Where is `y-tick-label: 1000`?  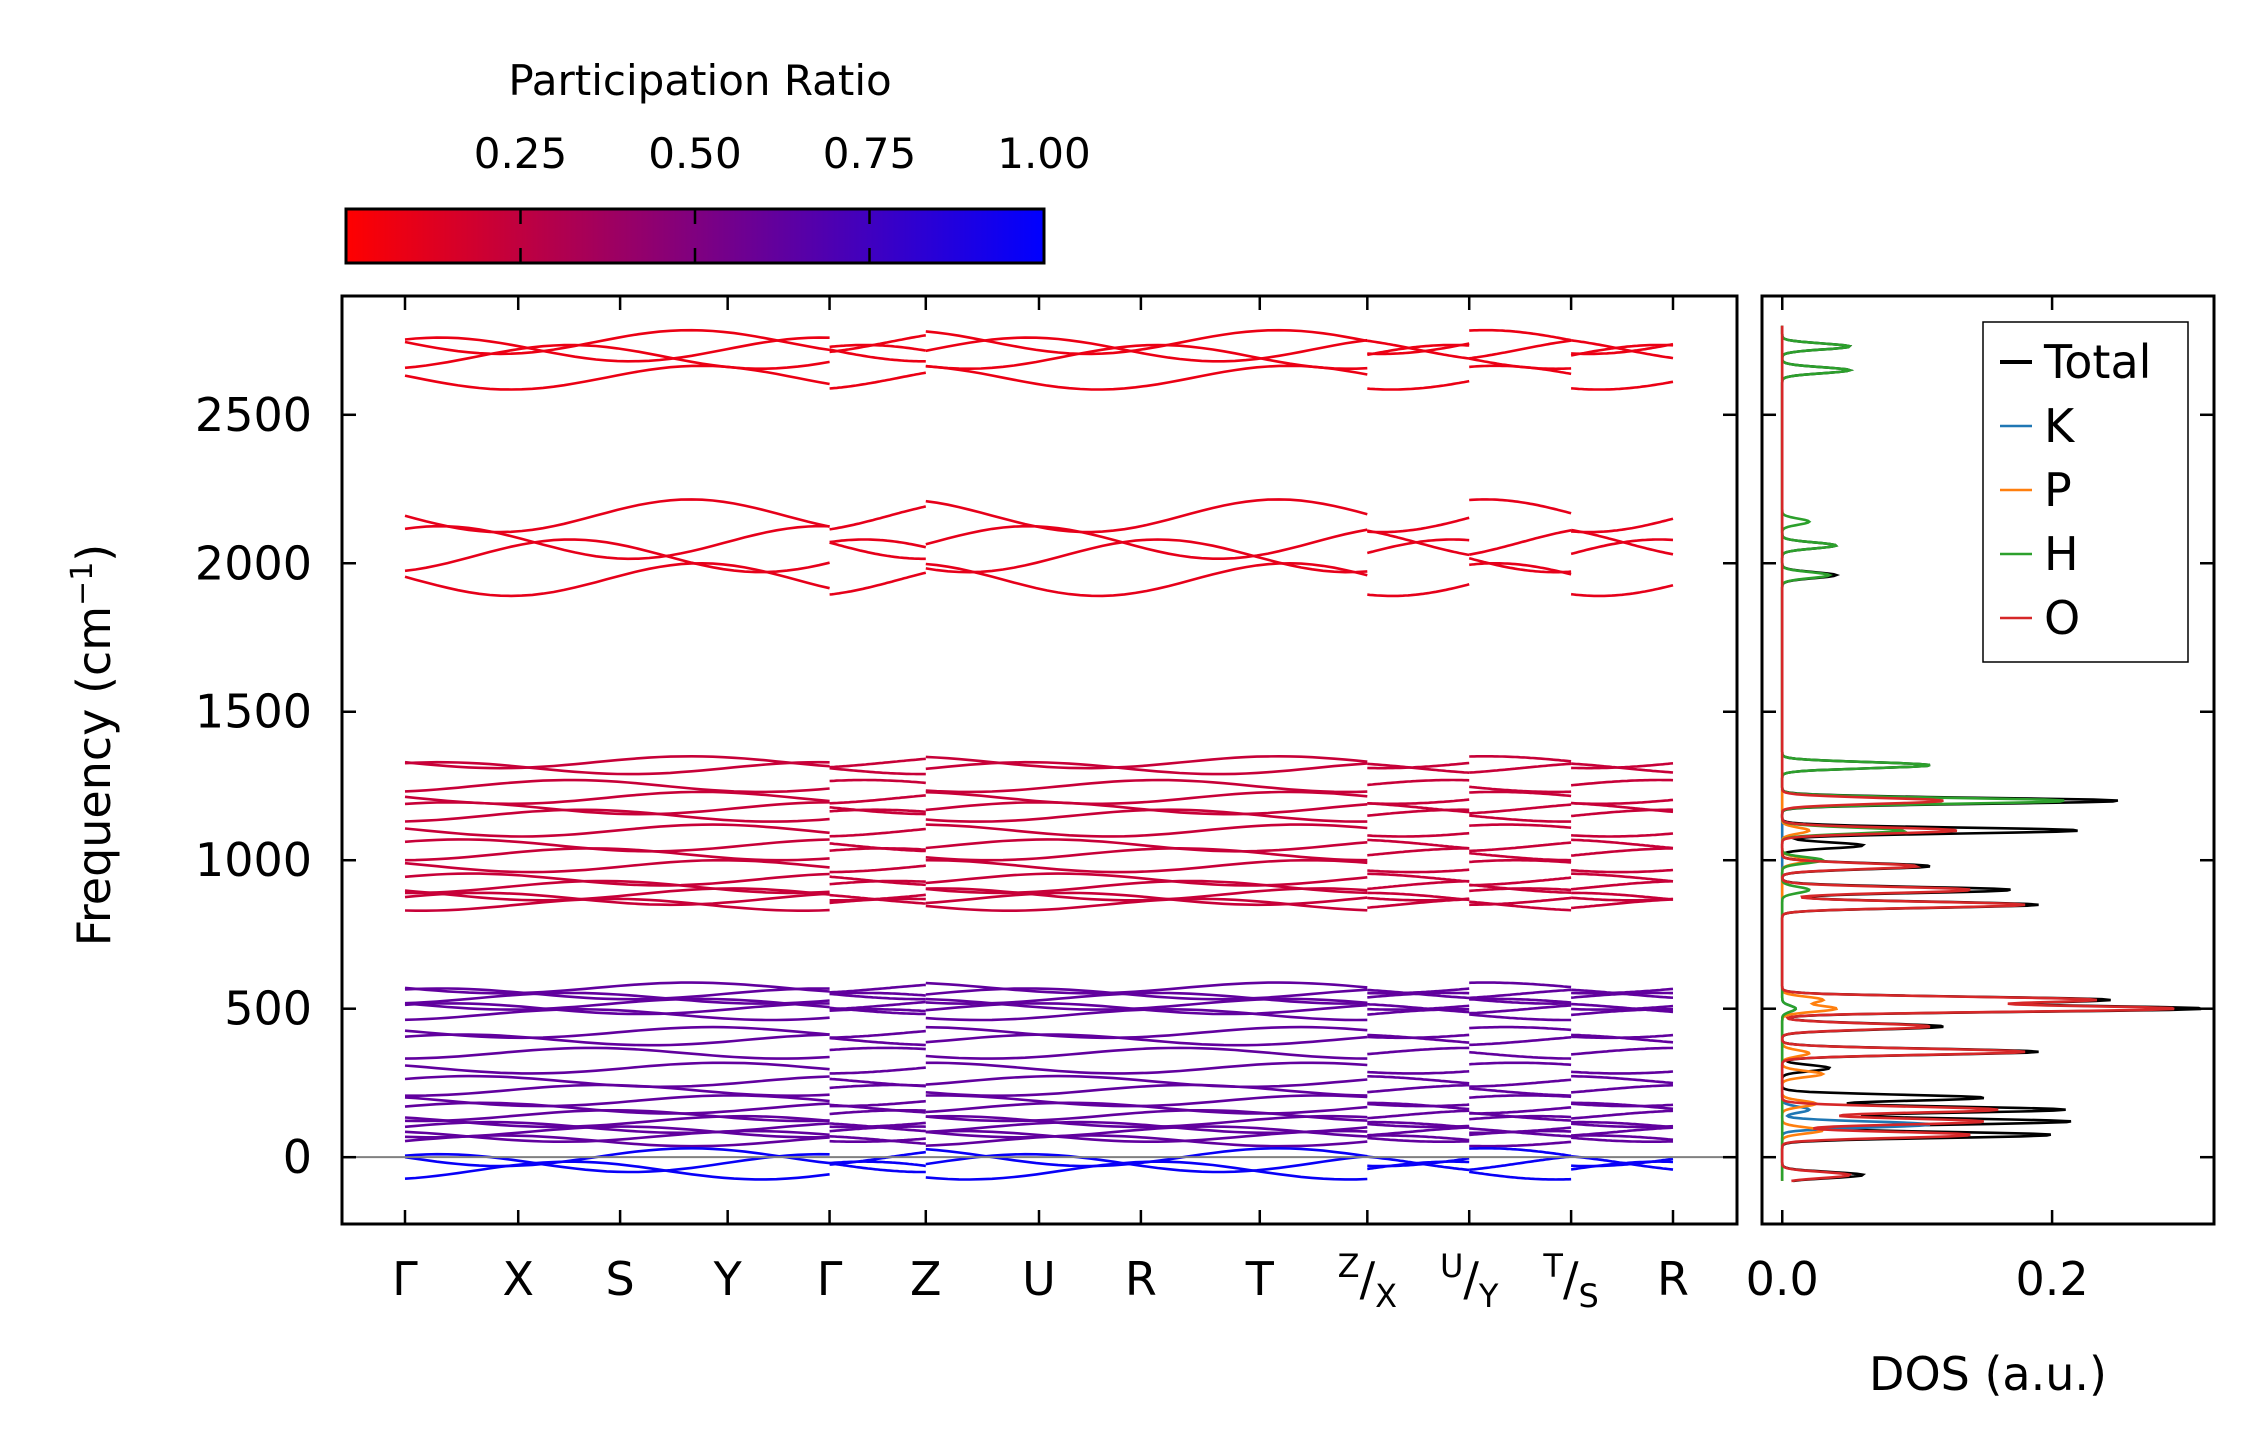 y-tick-label: 1000 is located at coordinates (253, 860).